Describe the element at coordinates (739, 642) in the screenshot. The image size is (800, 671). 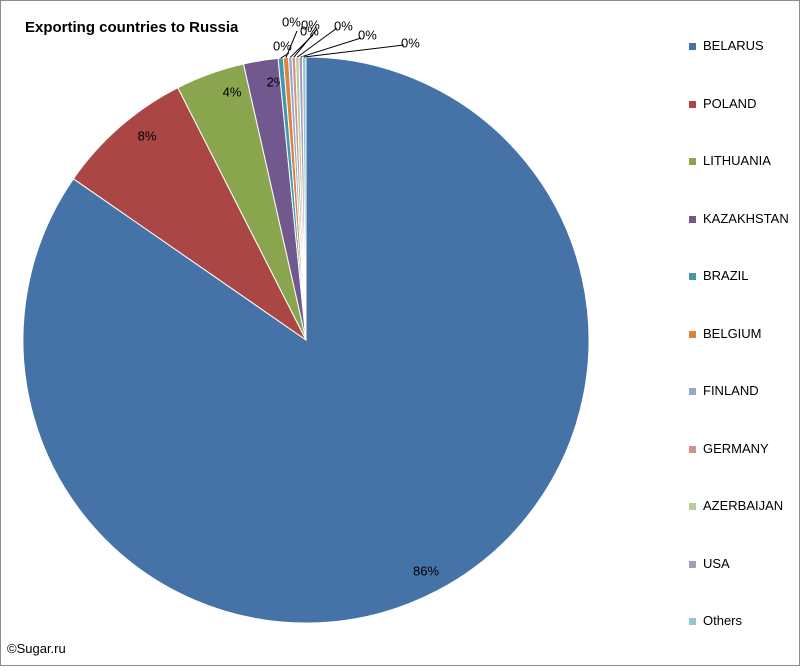
I see `legend-item-others: Others` at that location.